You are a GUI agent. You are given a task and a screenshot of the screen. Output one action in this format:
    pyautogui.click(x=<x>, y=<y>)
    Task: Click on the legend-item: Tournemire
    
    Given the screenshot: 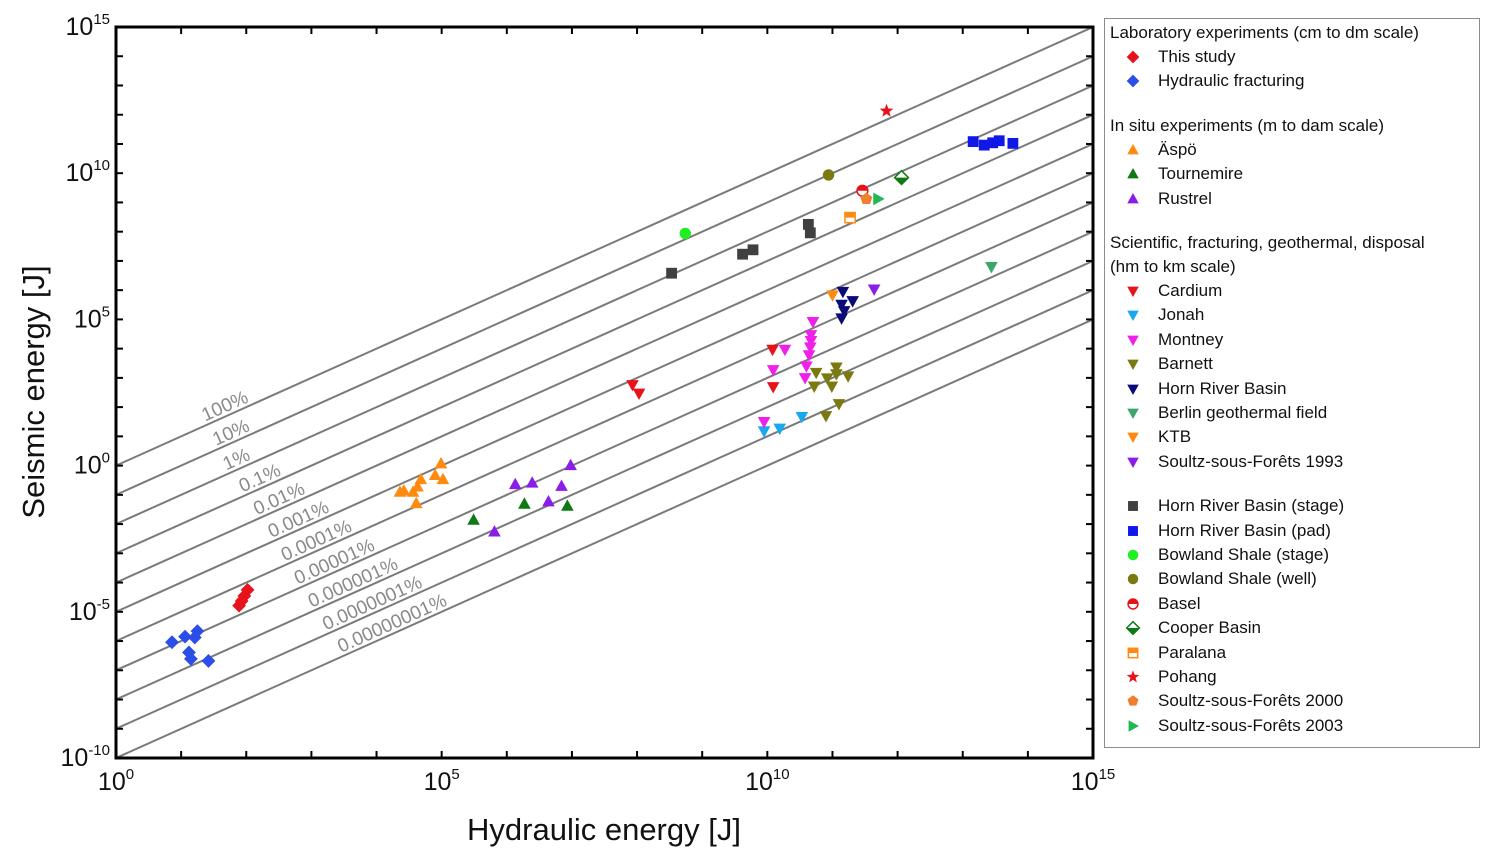 What is the action you would take?
    pyautogui.click(x=1174, y=174)
    